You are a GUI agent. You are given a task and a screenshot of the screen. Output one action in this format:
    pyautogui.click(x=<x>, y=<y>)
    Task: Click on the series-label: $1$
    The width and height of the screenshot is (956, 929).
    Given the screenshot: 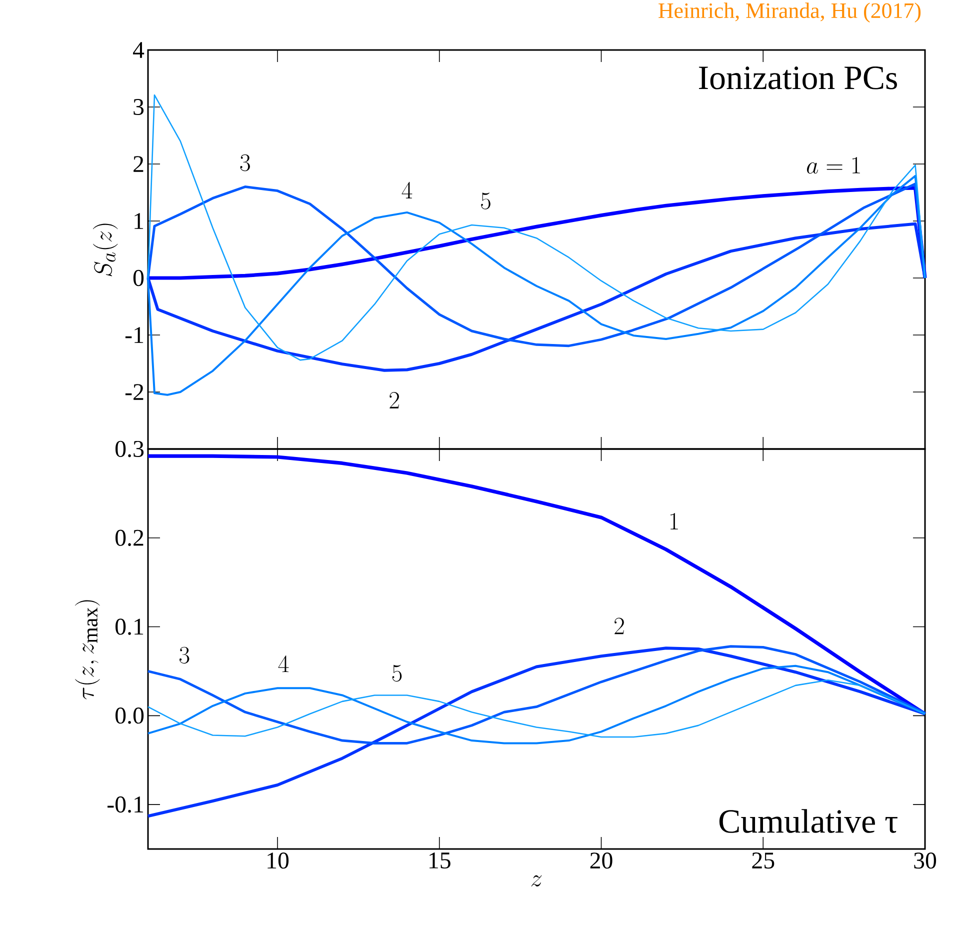 What is the action you would take?
    pyautogui.click(x=674, y=521)
    